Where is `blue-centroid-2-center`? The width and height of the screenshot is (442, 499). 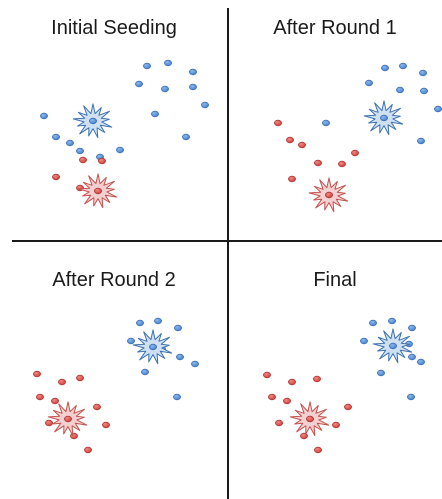 blue-centroid-2-center is located at coordinates (153, 347).